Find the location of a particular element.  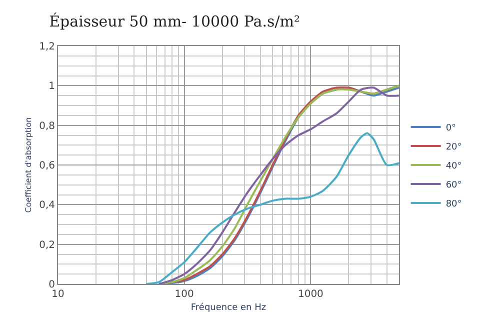

y-tick-label: 0,8 is located at coordinates (47, 126).